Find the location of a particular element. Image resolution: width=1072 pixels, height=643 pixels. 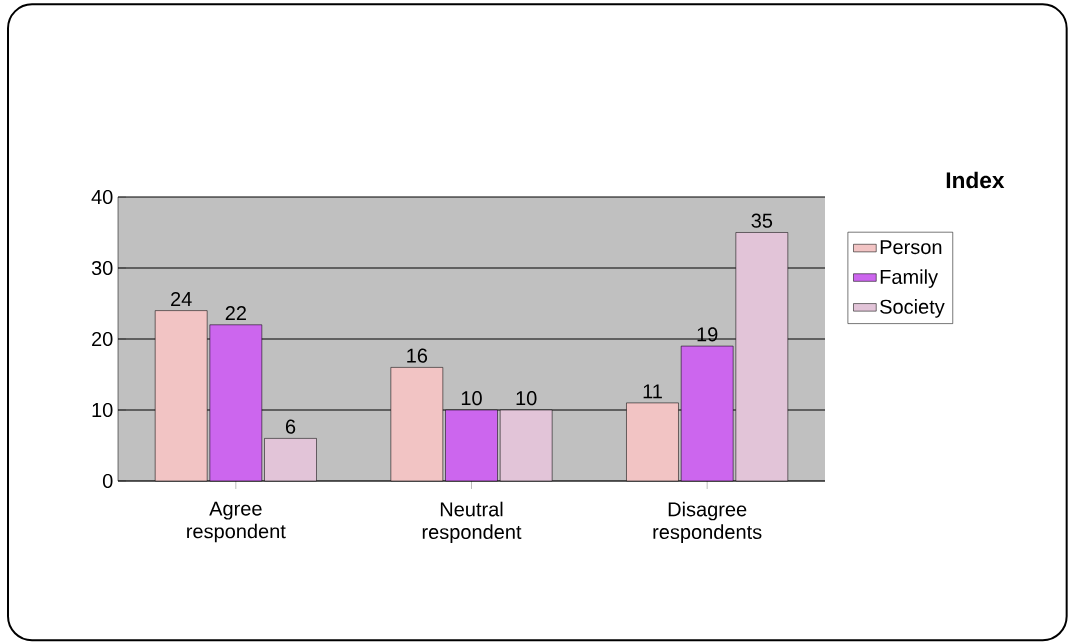

y-tick-label: 20 is located at coordinates (102, 339).